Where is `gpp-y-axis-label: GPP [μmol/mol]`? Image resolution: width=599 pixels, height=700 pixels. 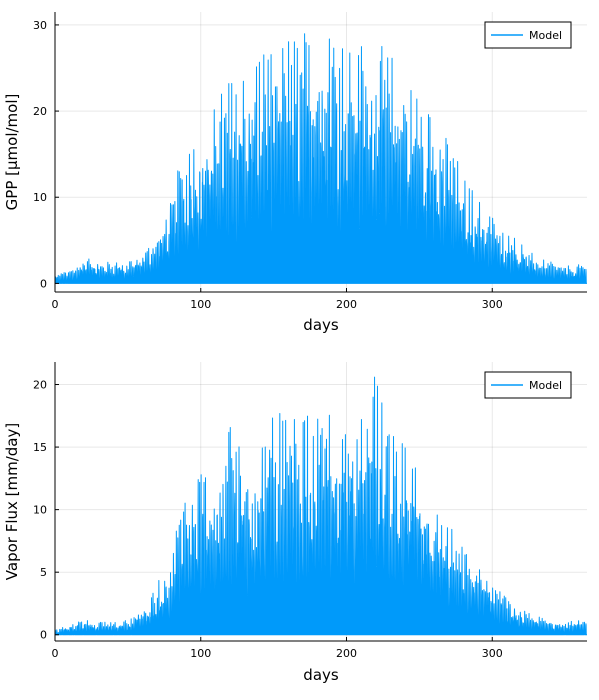 gpp-y-axis-label: GPP [μmol/mol] is located at coordinates (12, 152).